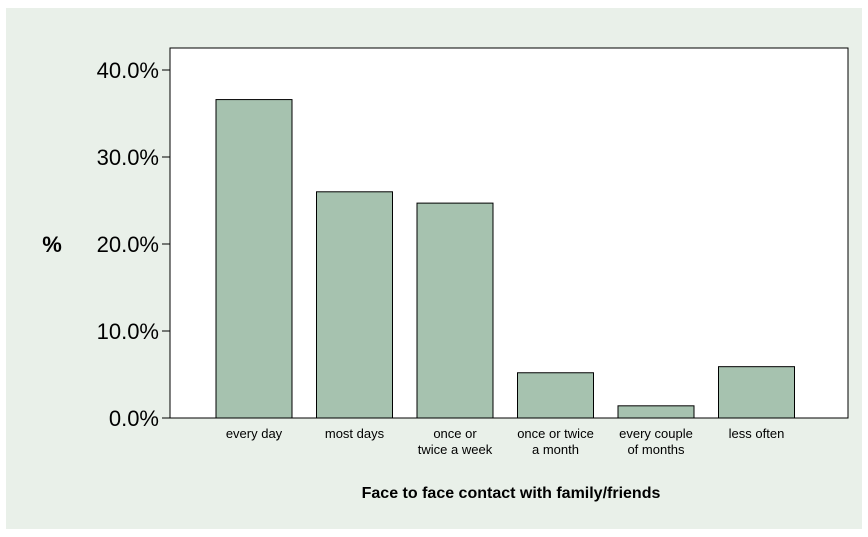  Describe the element at coordinates (52, 244) in the screenshot. I see `y-axis-title: %` at that location.